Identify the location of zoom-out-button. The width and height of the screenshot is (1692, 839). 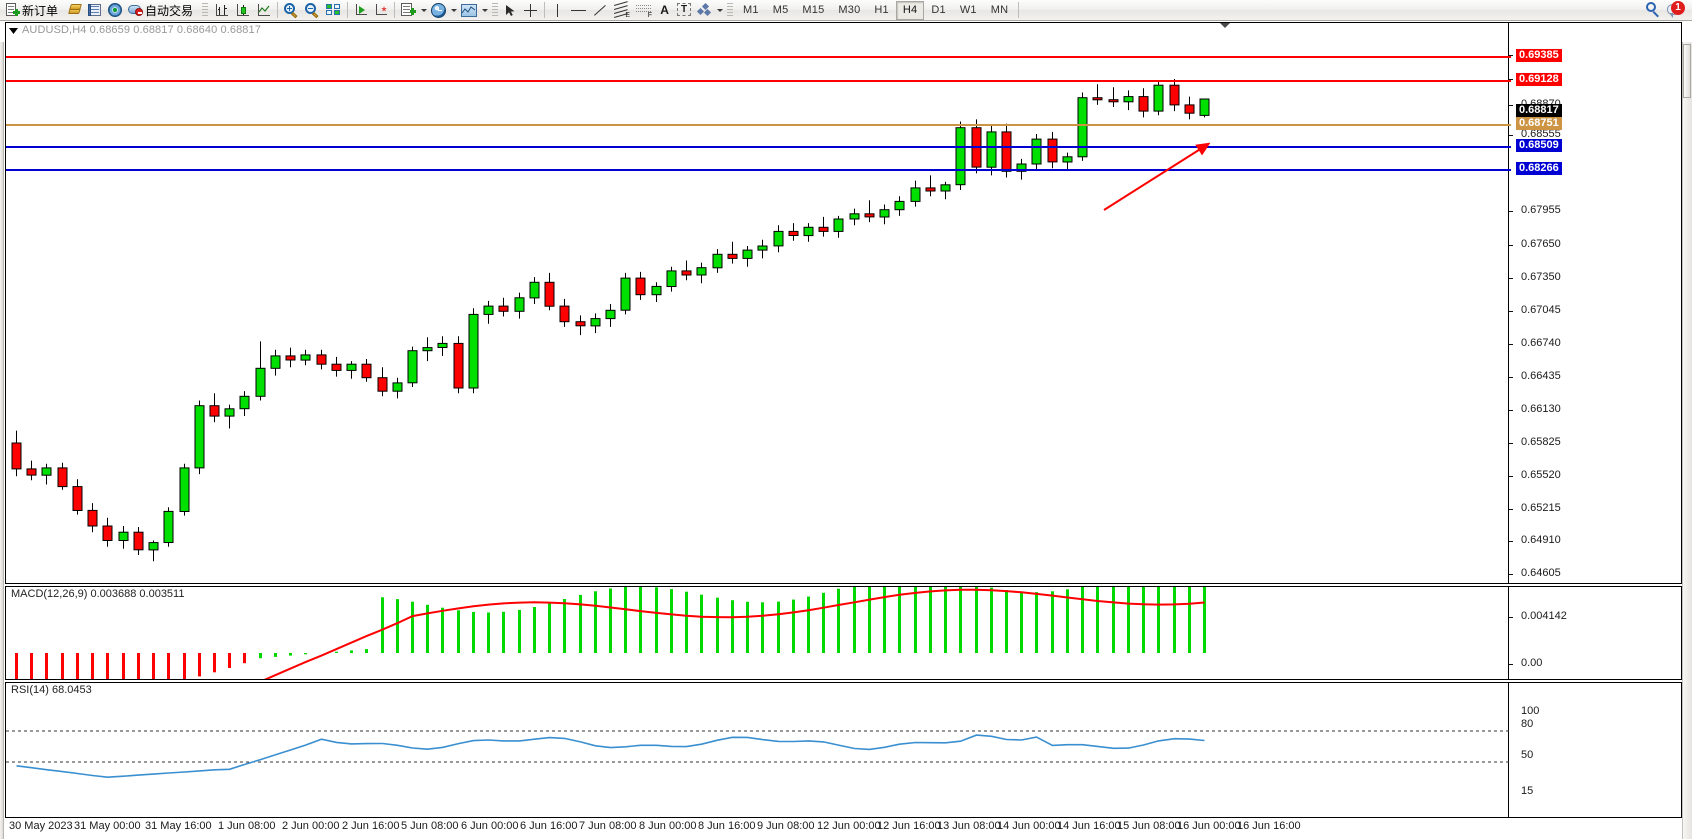
(312, 10).